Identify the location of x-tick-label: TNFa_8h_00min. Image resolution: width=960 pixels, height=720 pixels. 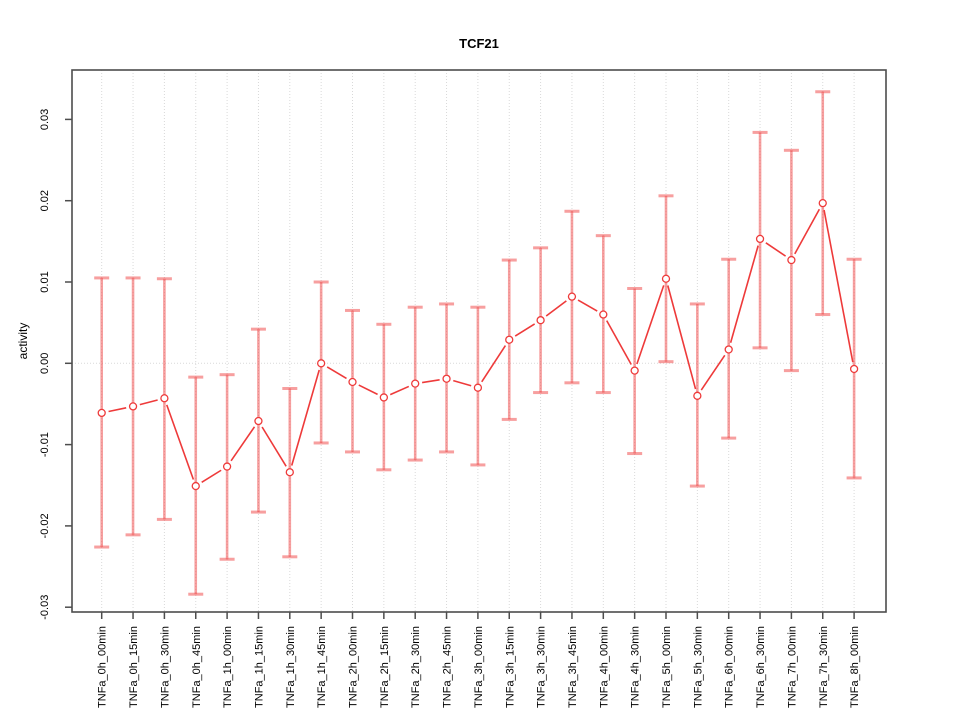
(855, 667).